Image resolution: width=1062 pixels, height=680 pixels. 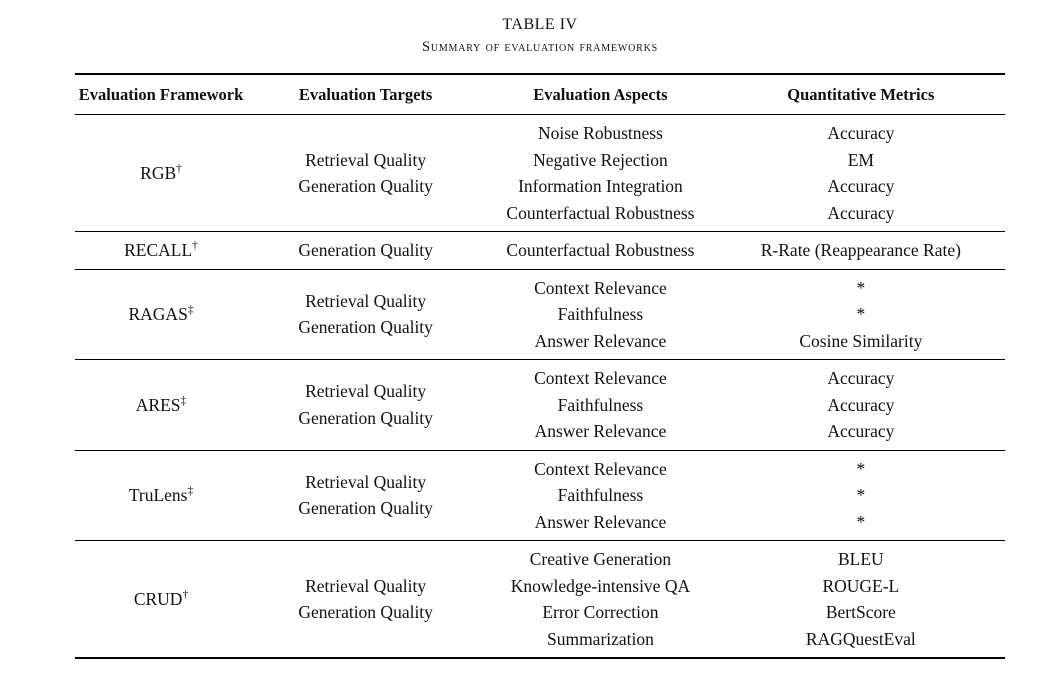 I want to click on col-header-evaluation-aspects: Evaluation Aspects, so click(x=600, y=94).